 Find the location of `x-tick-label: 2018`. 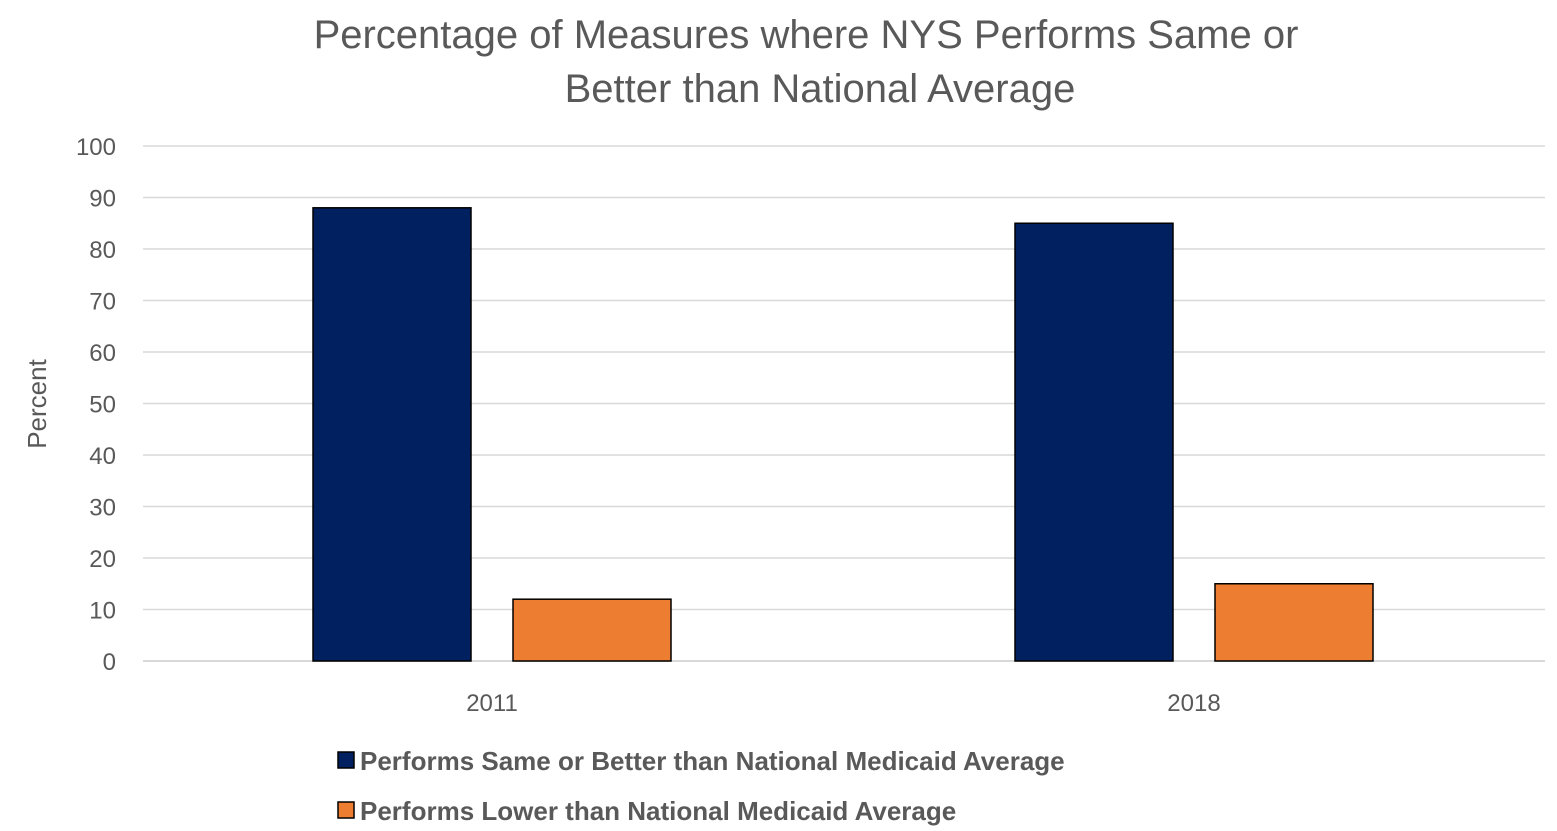

x-tick-label: 2018 is located at coordinates (1193, 703).